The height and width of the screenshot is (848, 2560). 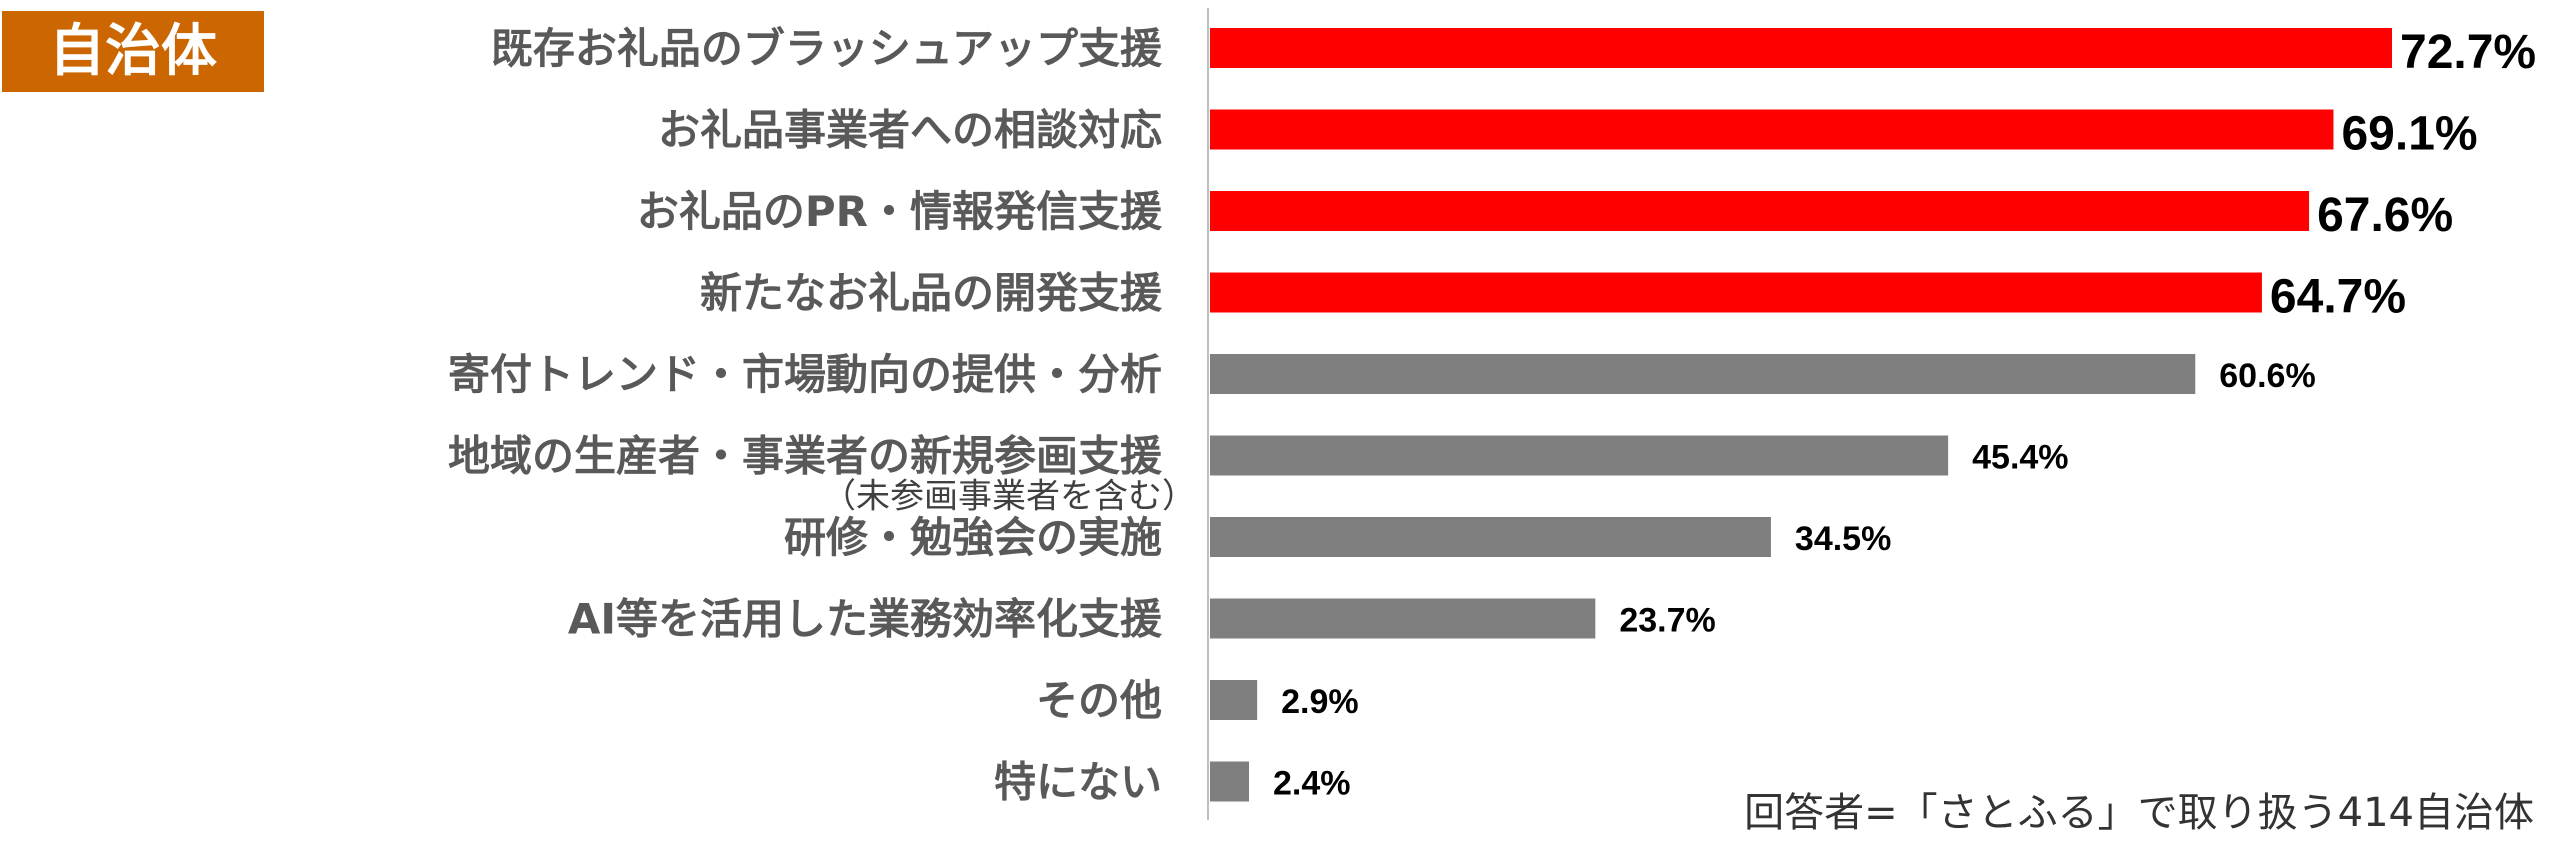 I want to click on value-label: 2.4%, so click(x=1312, y=784).